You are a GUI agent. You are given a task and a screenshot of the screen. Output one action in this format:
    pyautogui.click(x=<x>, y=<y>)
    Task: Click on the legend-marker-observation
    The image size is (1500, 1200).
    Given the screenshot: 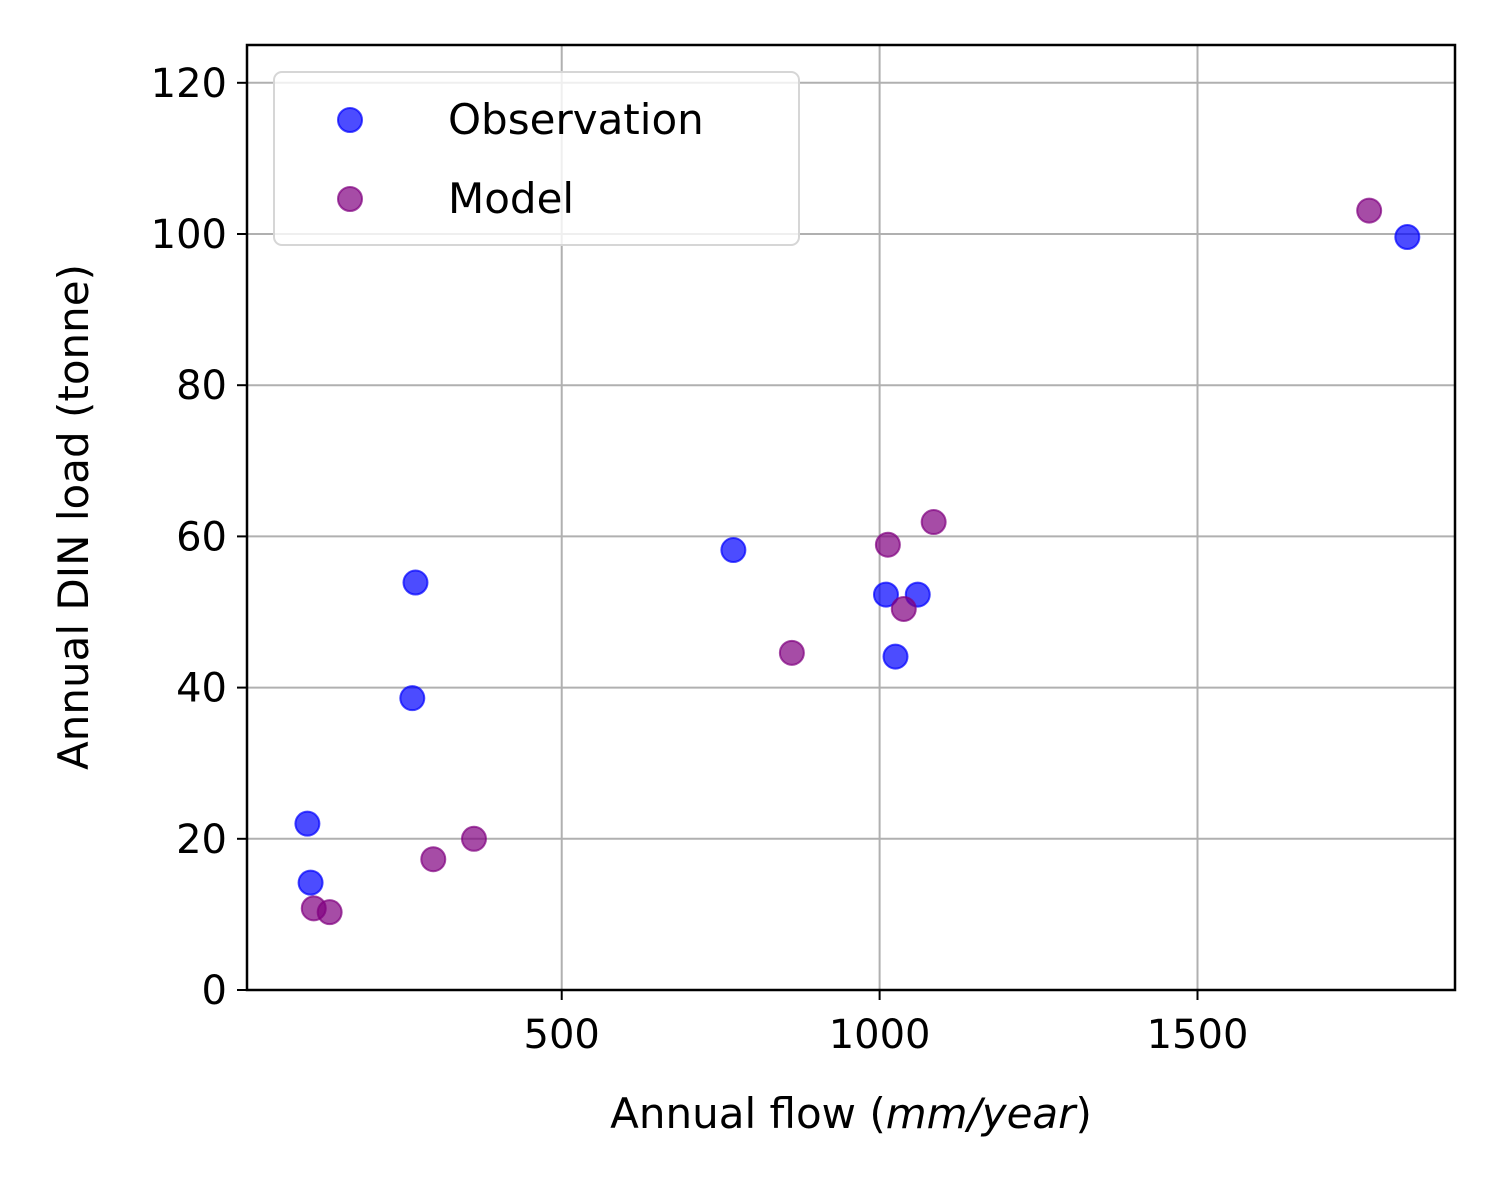 What is the action you would take?
    pyautogui.click(x=350, y=120)
    